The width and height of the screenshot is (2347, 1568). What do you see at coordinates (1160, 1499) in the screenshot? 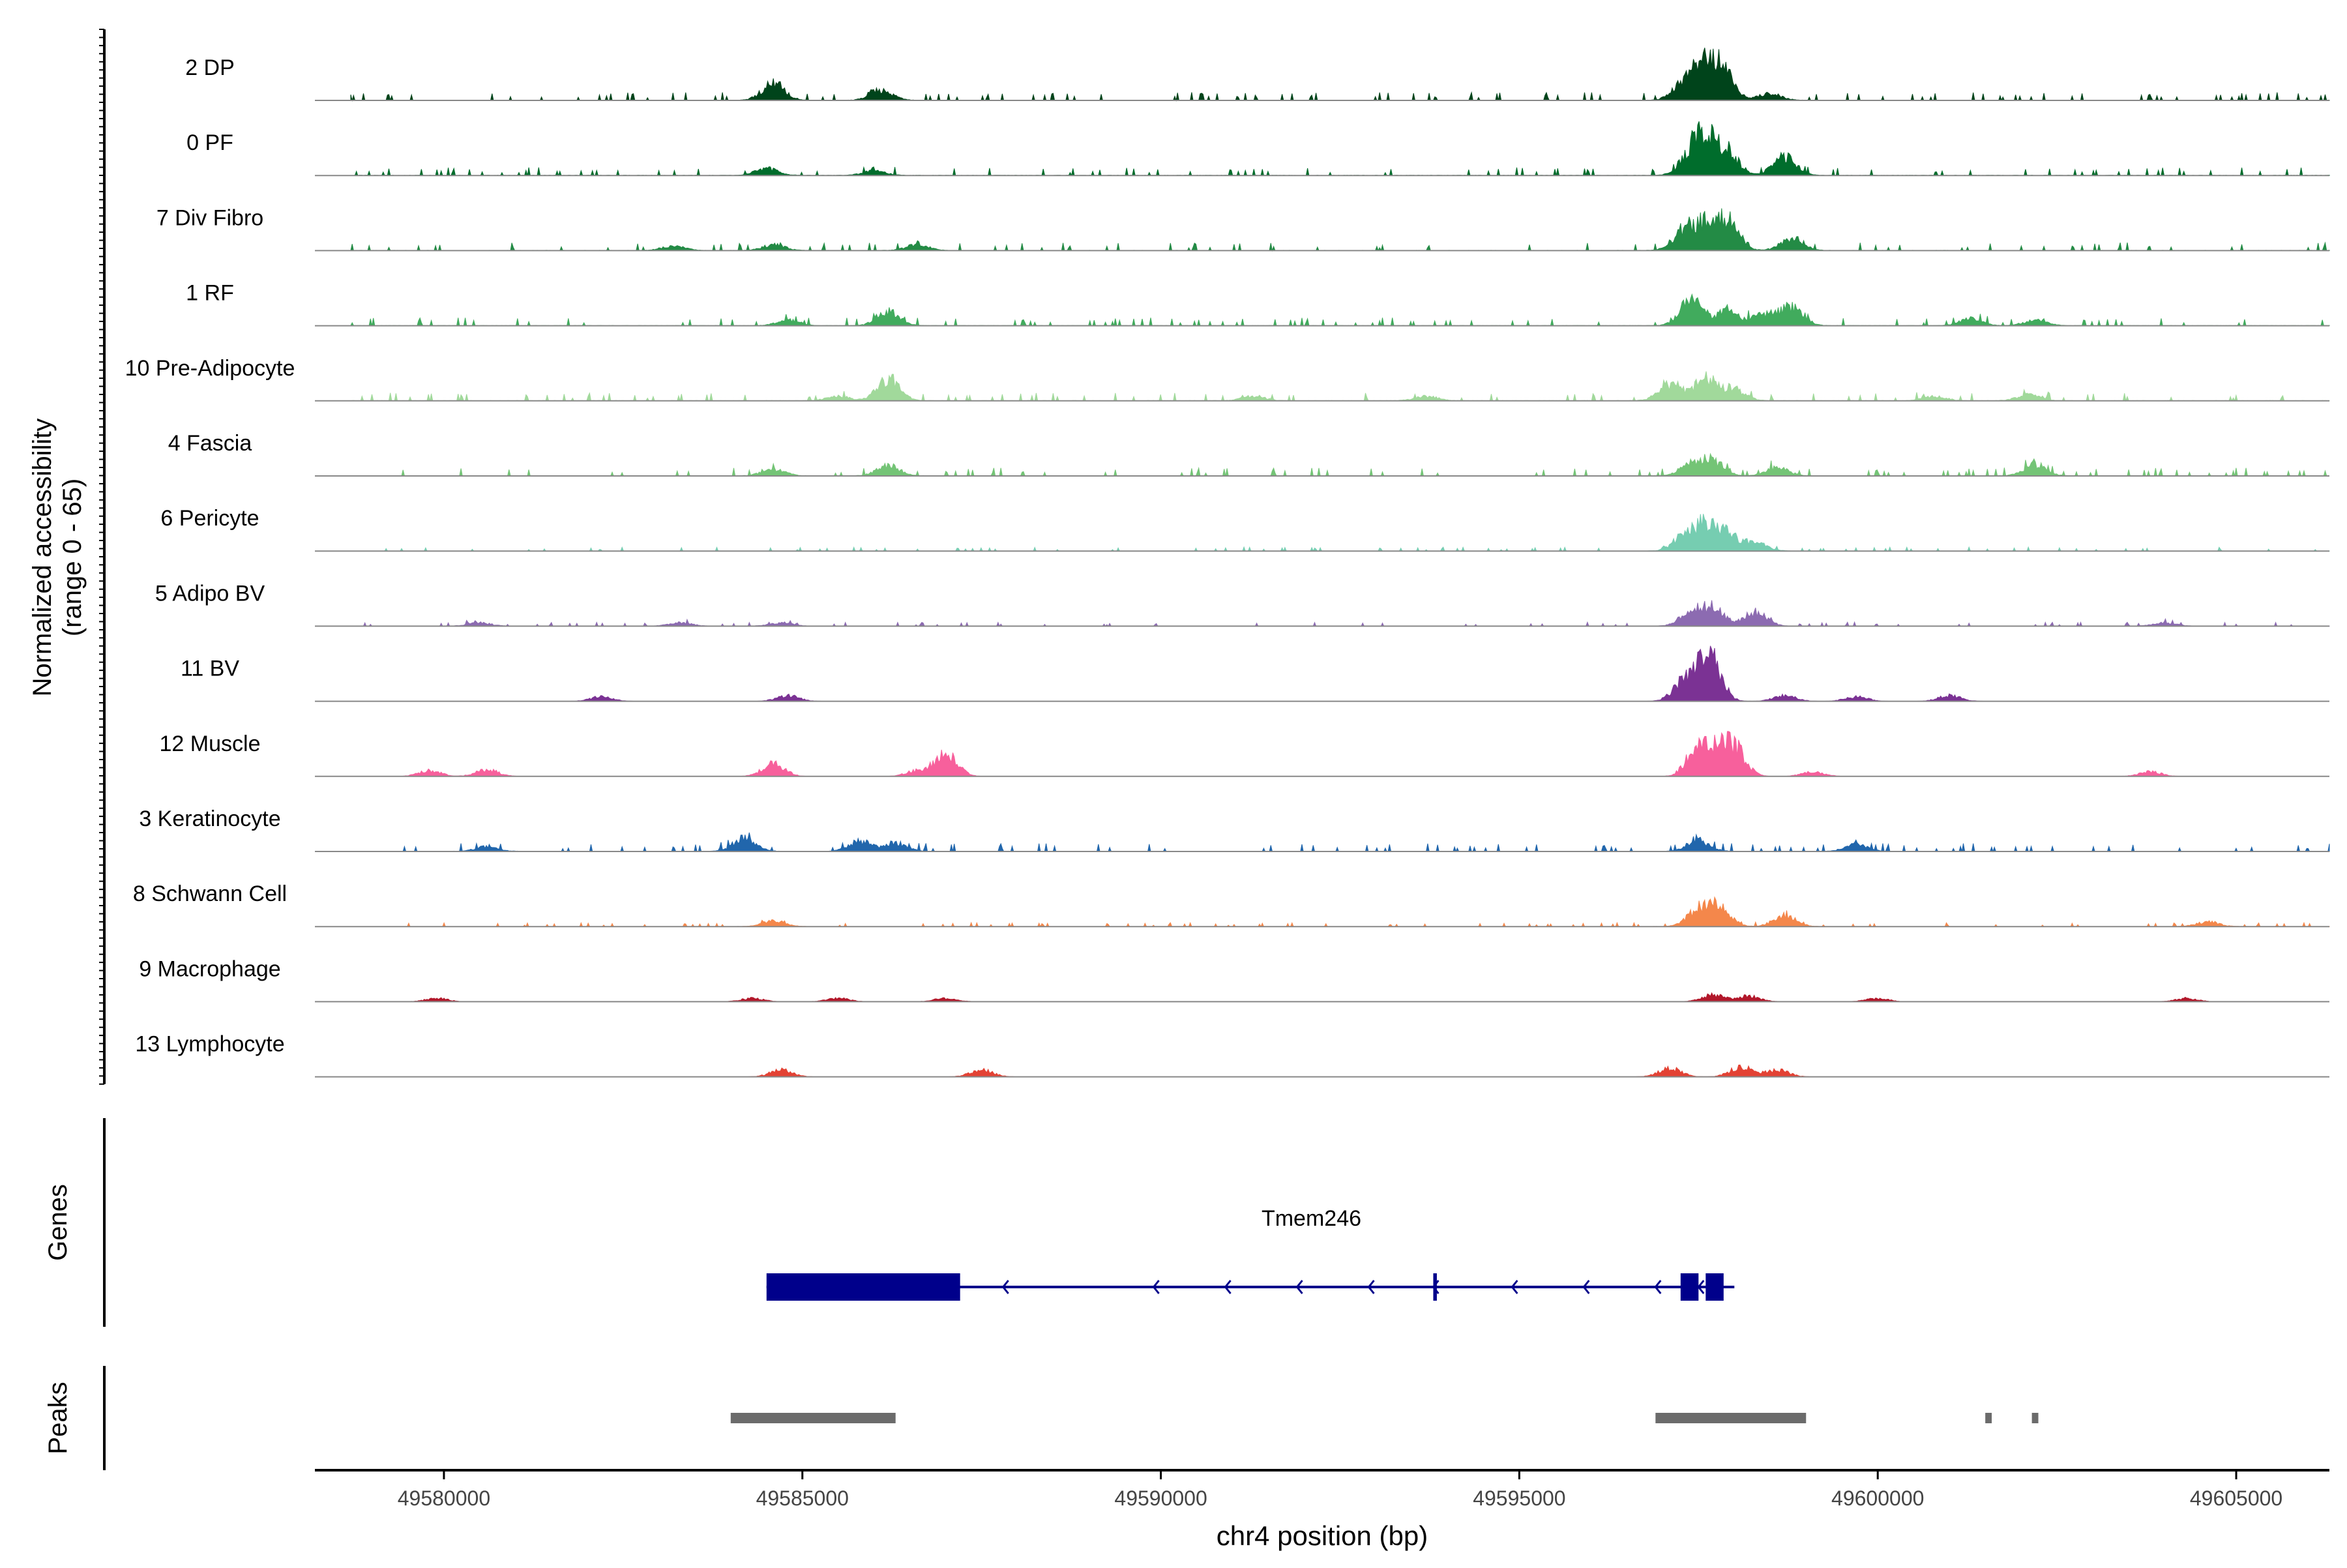
I see `x-tick-label: 49590000` at bounding box center [1160, 1499].